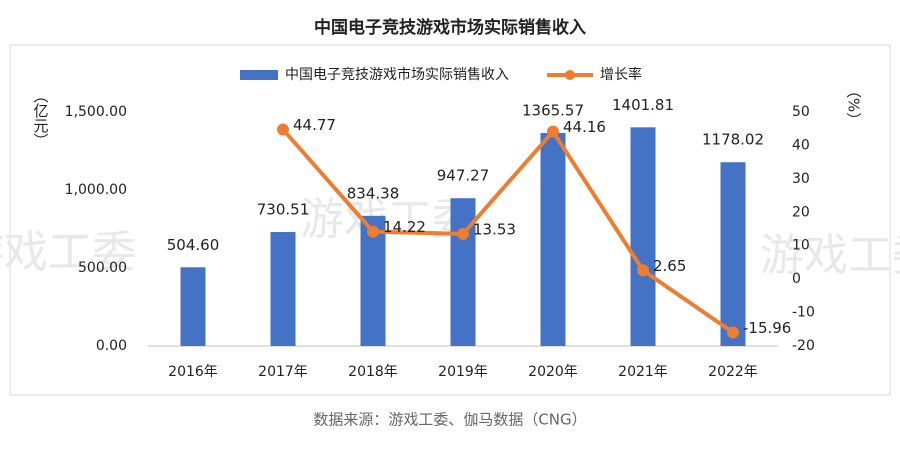 The image size is (900, 457). What do you see at coordinates (796, 279) in the screenshot?
I see `y2-tick-label: 0` at bounding box center [796, 279].